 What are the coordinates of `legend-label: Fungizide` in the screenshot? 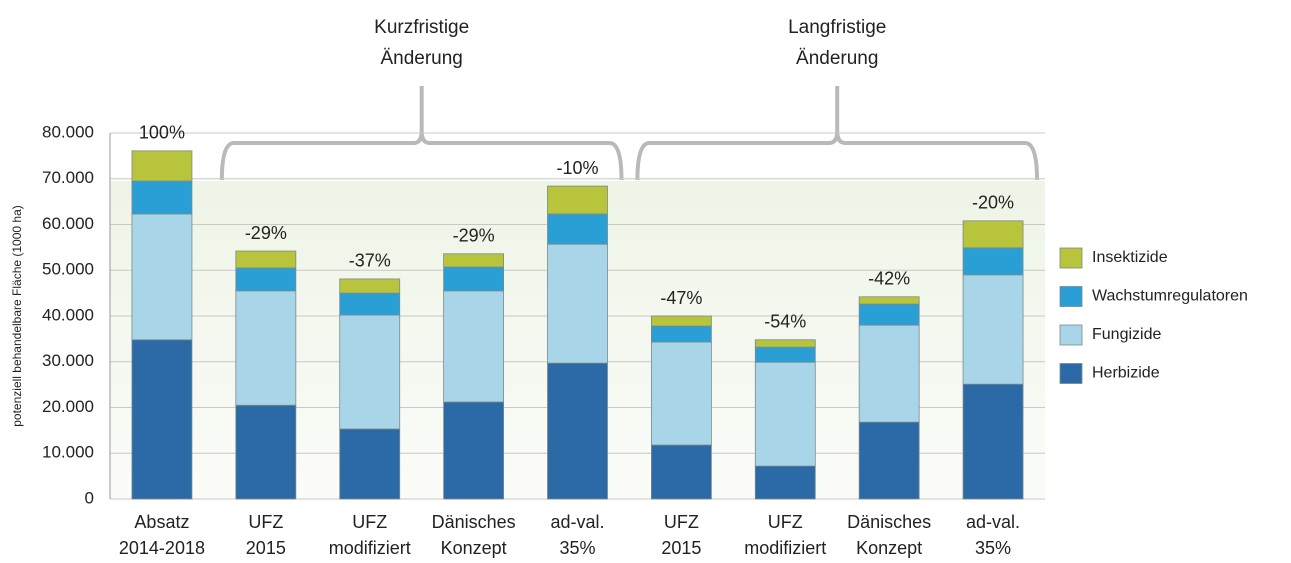 It's located at (1126, 334).